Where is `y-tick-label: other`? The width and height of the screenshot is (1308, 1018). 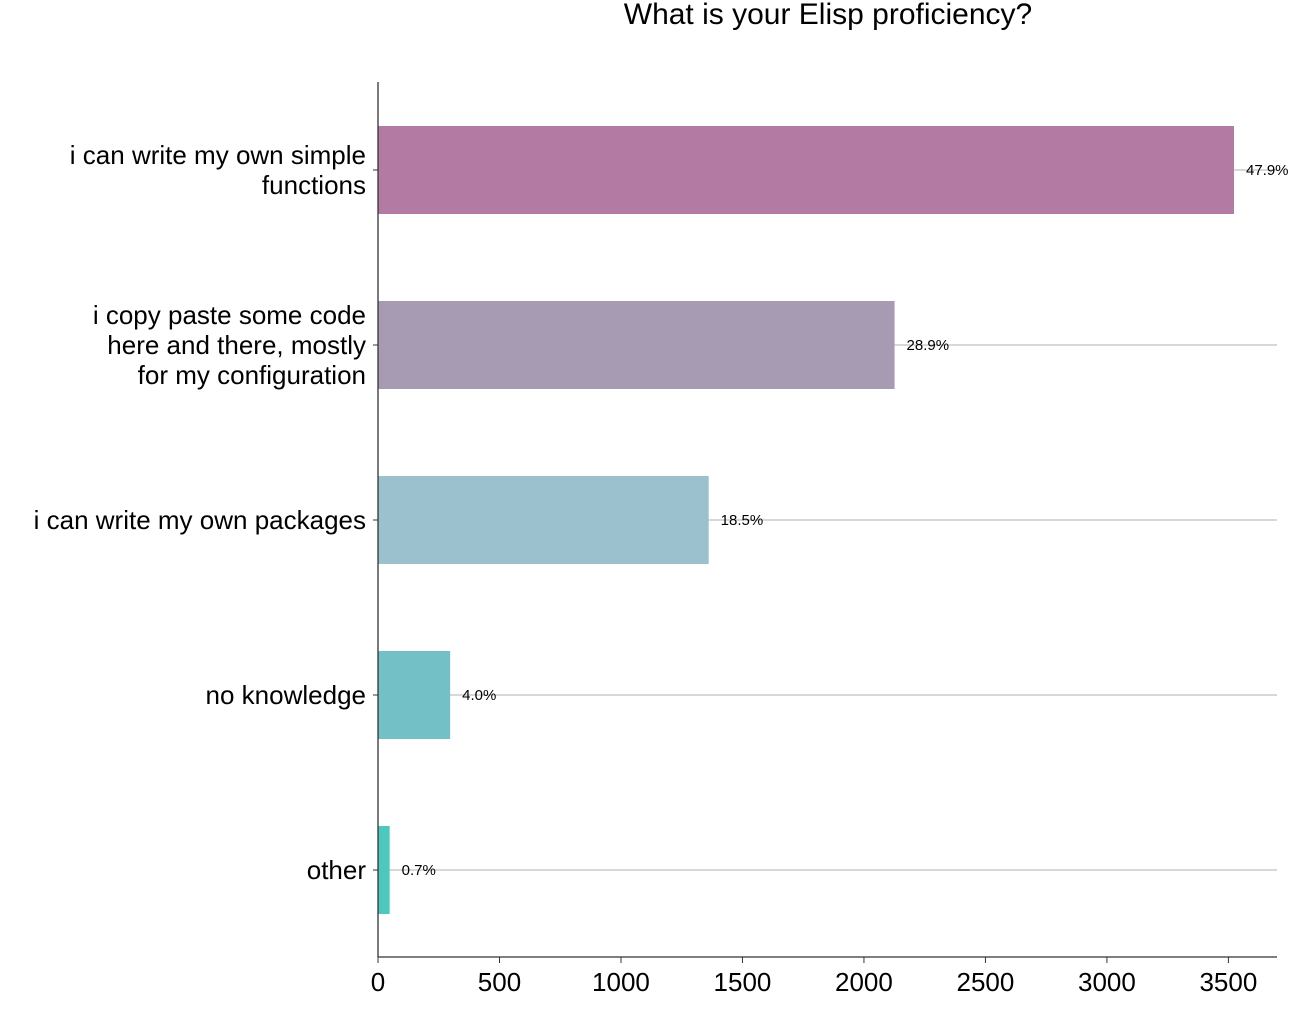
y-tick-label: other is located at coordinates (337, 870).